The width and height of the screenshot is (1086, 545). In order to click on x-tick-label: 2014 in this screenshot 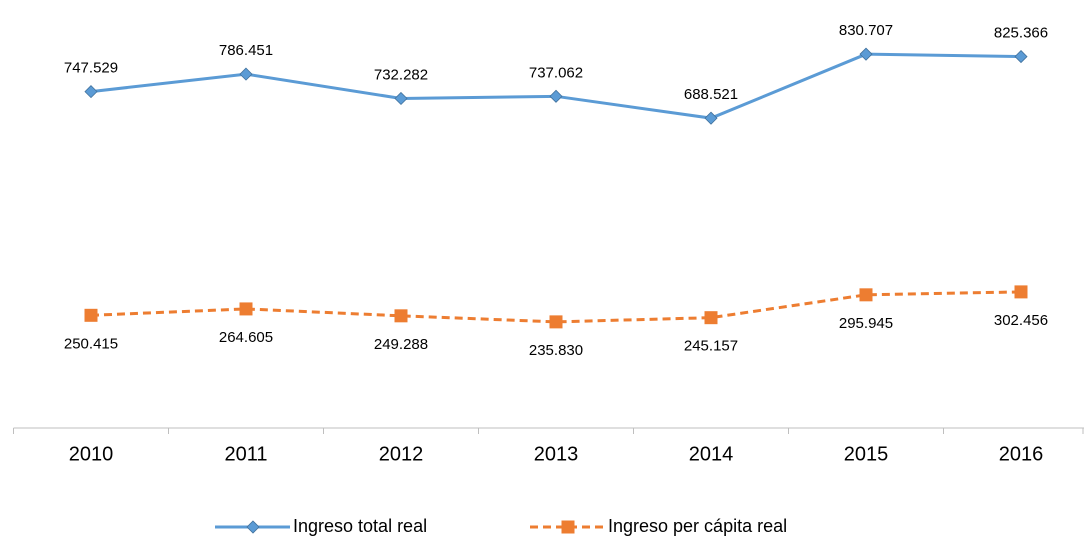, I will do `click(711, 454)`.